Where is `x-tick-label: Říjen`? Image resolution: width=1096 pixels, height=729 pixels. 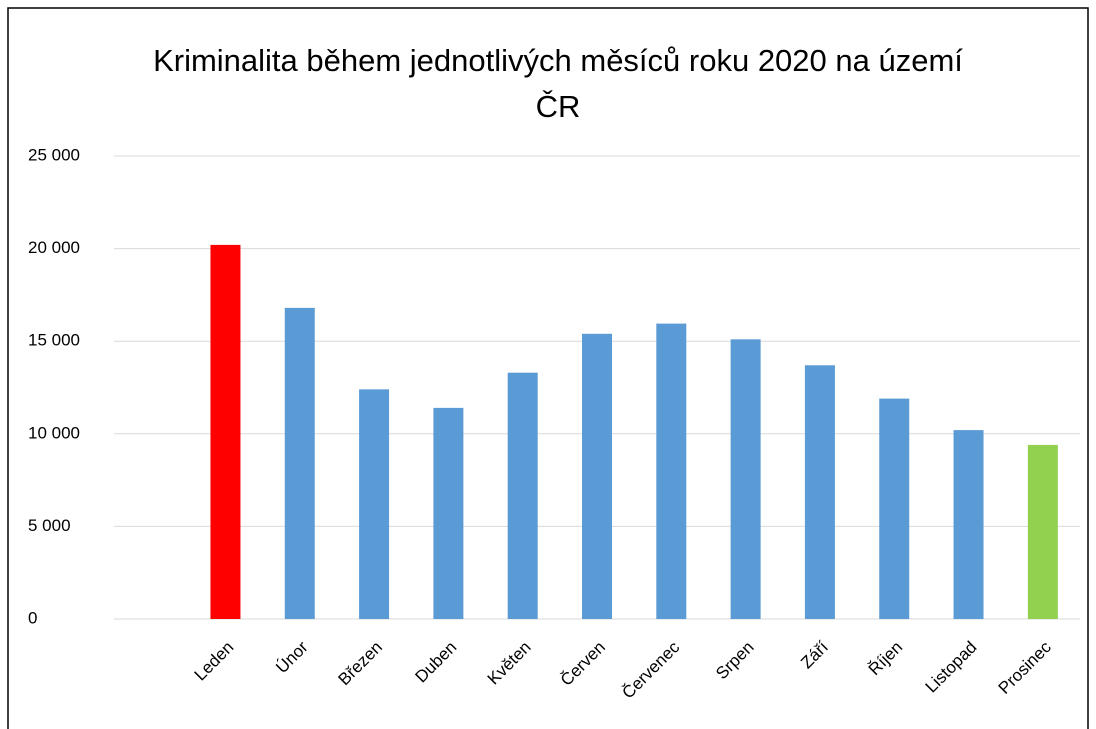
x-tick-label: Říjen is located at coordinates (885, 658).